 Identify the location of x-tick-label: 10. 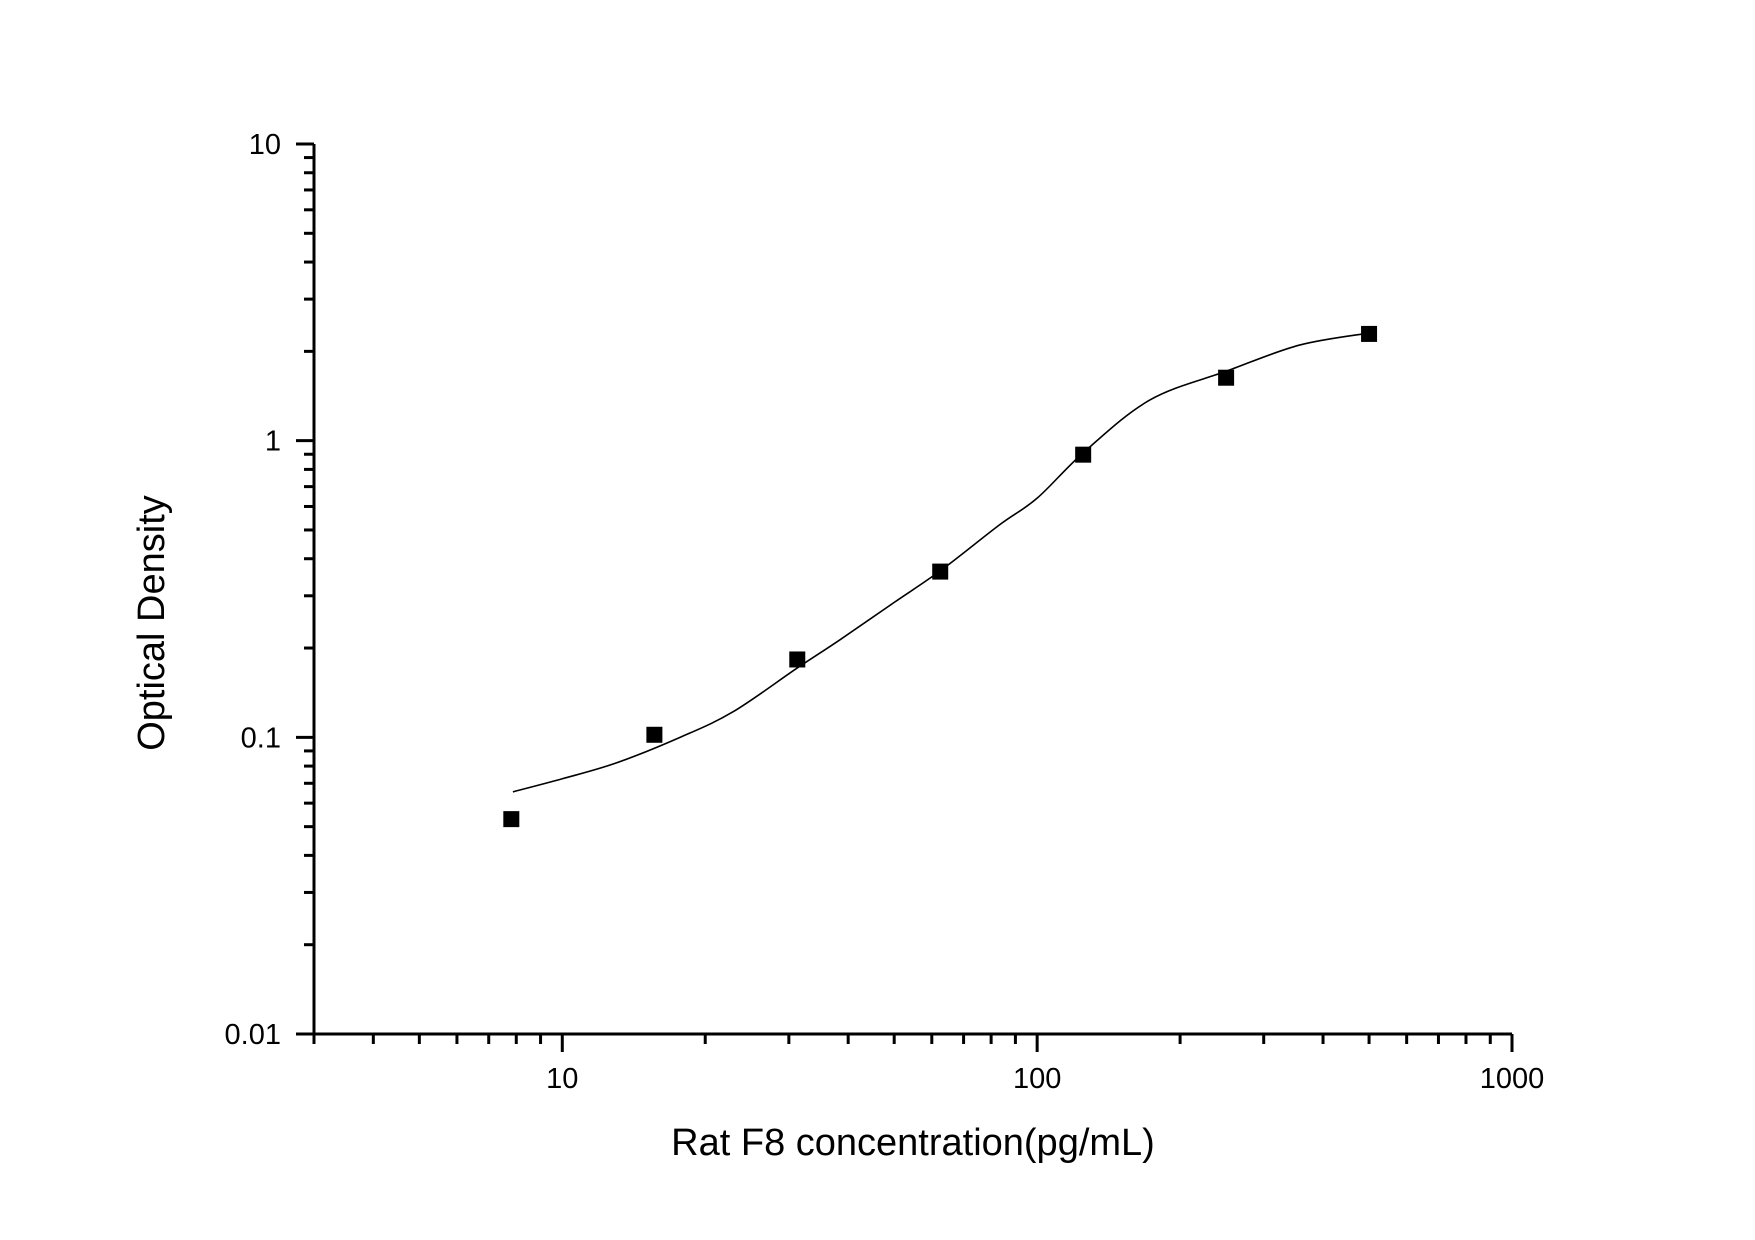
(562, 1079).